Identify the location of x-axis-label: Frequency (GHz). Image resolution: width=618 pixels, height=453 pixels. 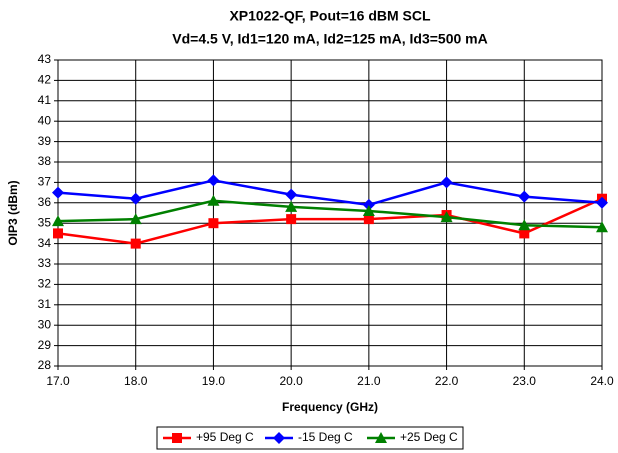
(330, 407).